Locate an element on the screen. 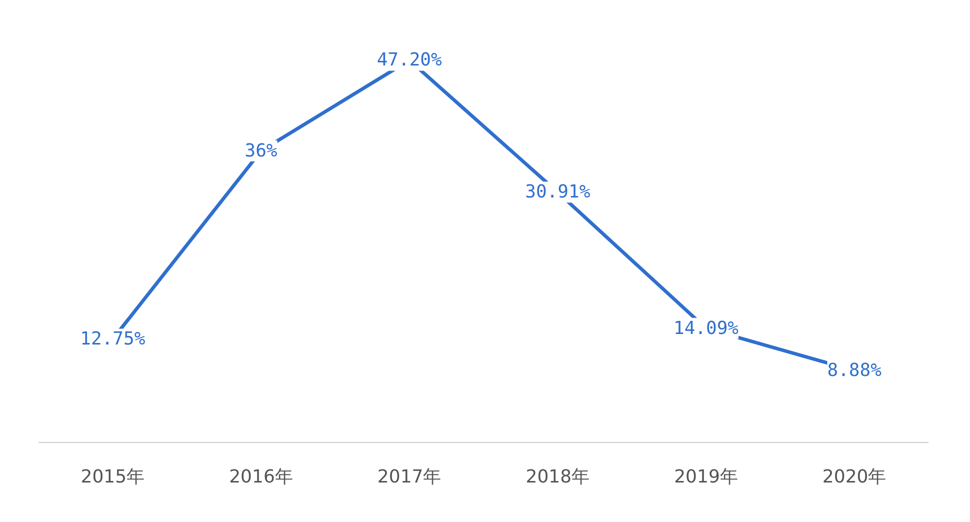 This screenshot has width=970, height=522. x-tick-label: 2015年 is located at coordinates (112, 477).